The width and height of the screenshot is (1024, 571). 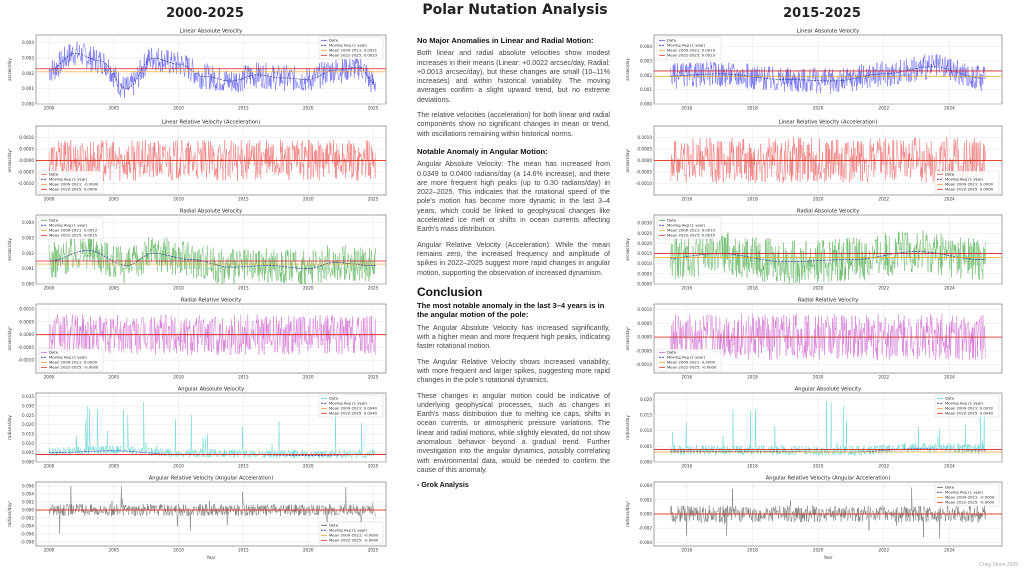 I want to click on y-tick-label: -0.008, so click(x=28, y=542).